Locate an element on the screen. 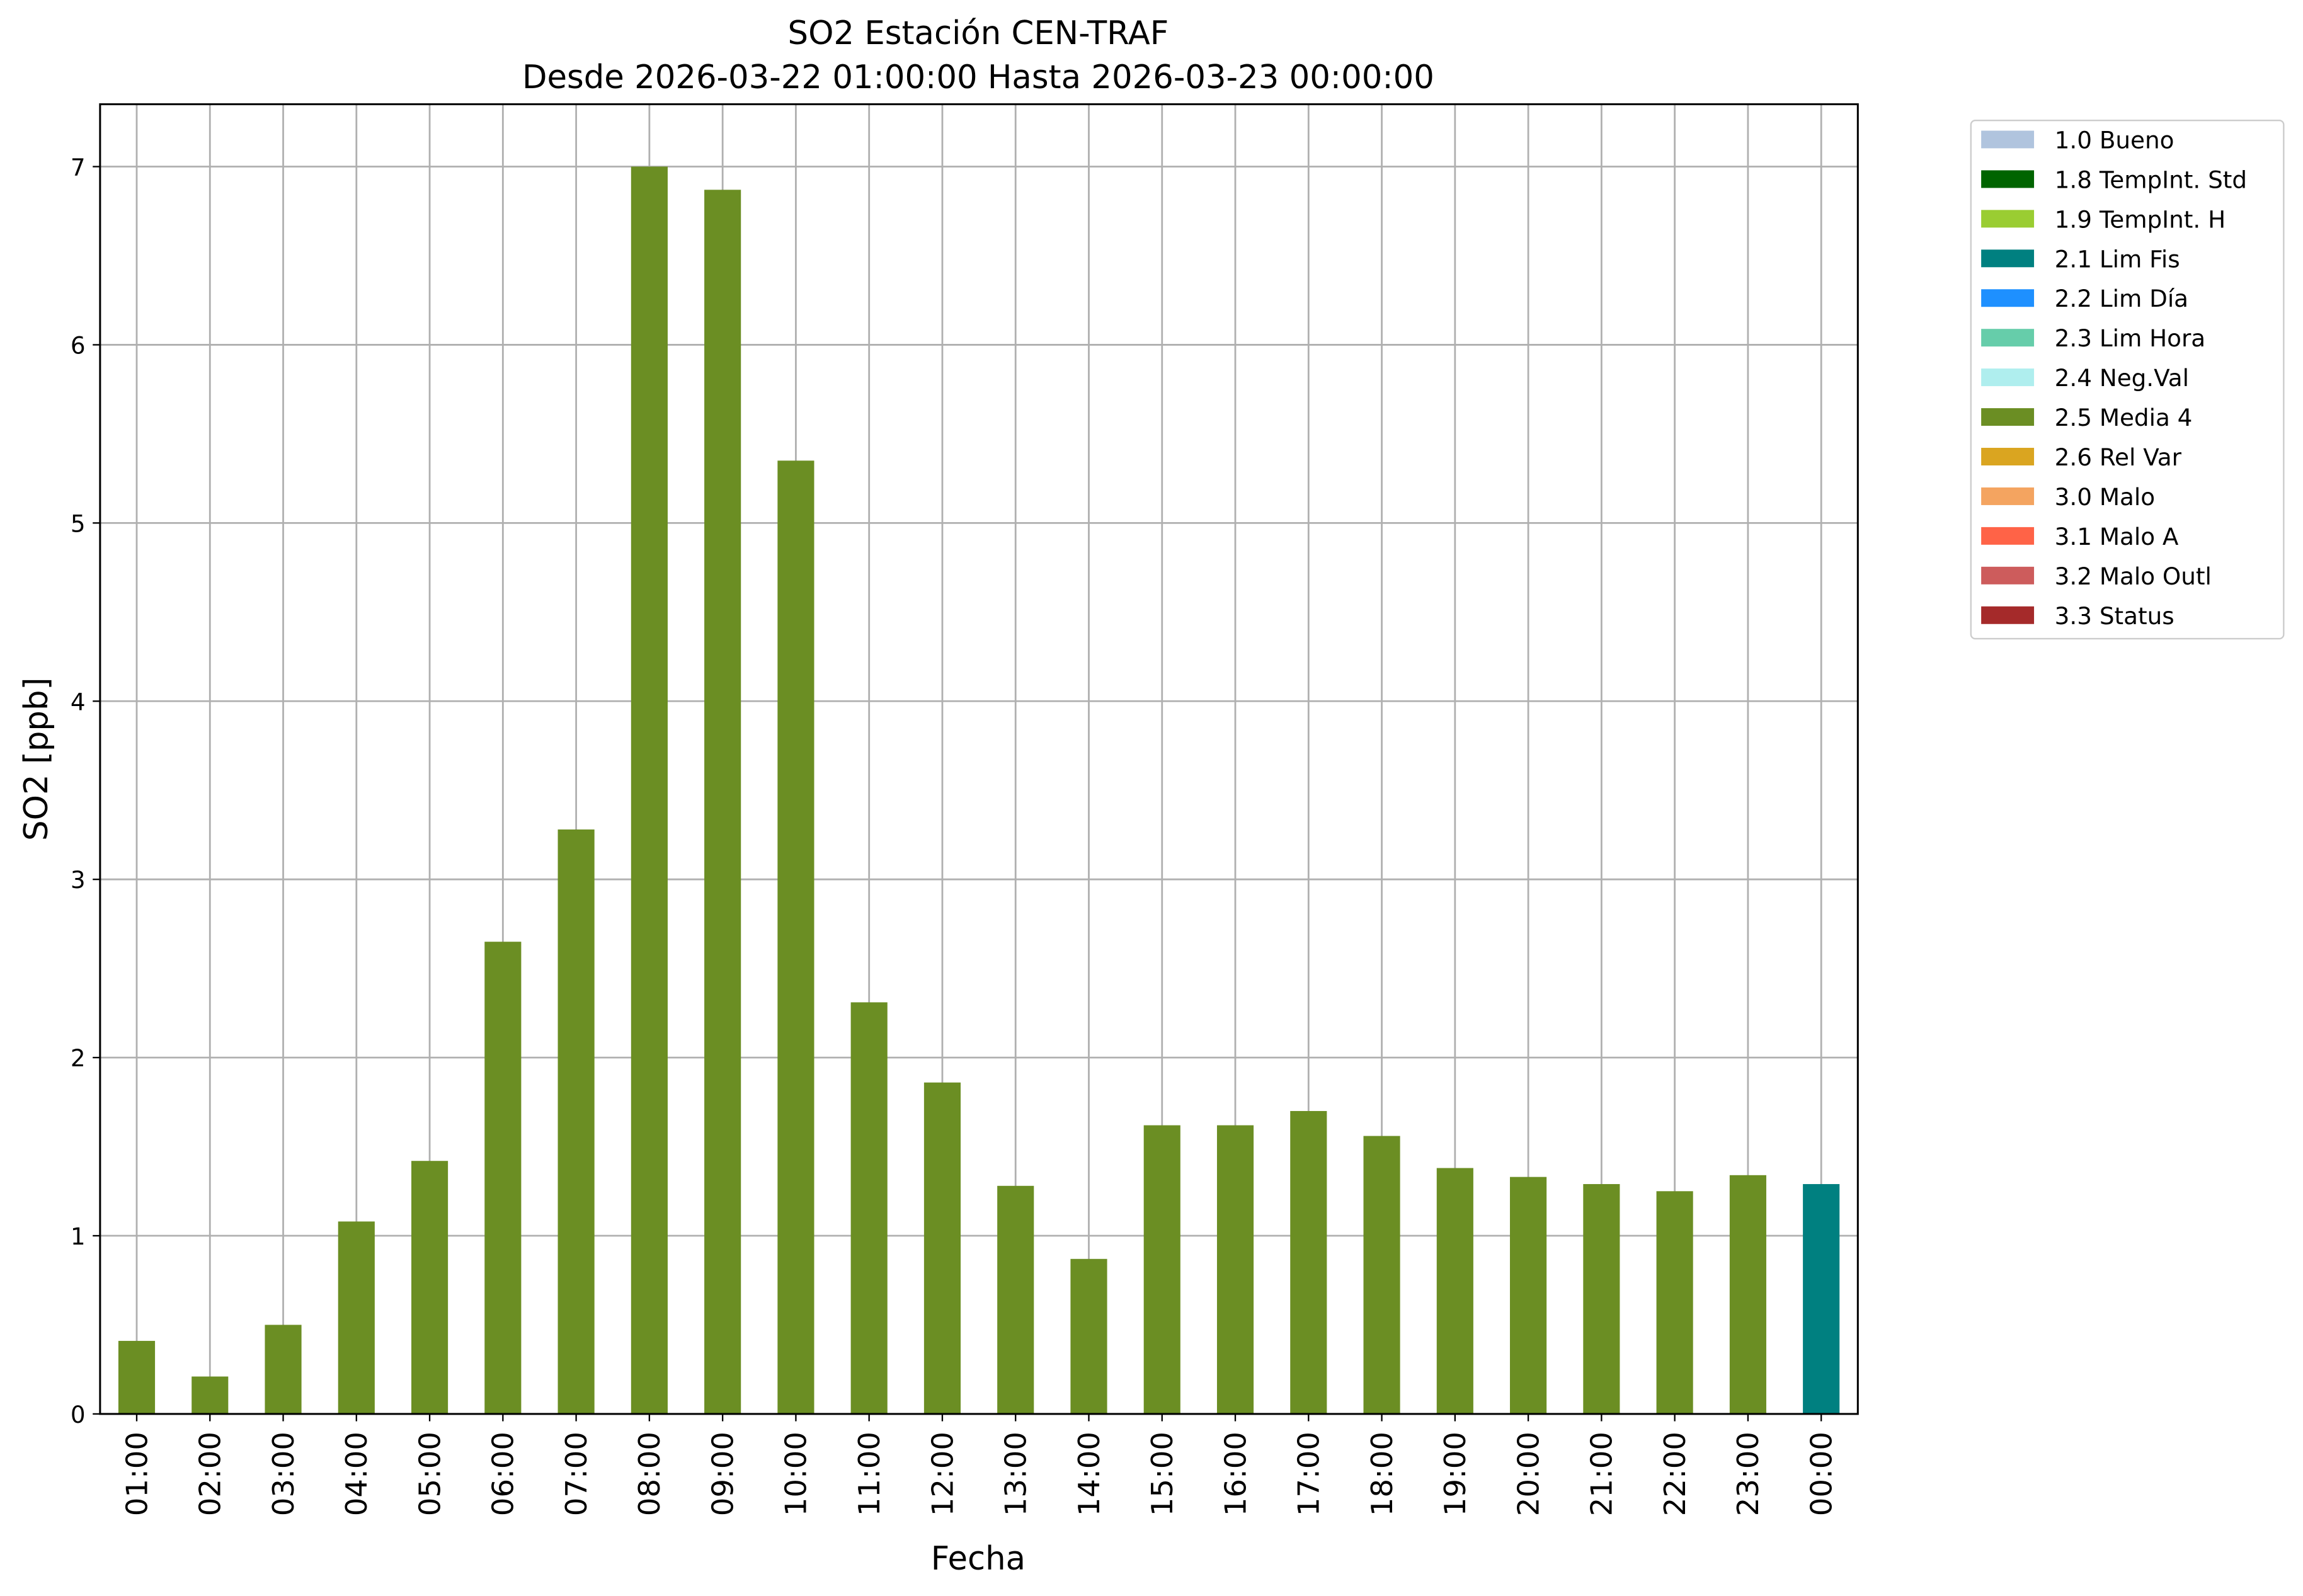 The width and height of the screenshot is (2303, 1596). y-tick-label: 6 is located at coordinates (79, 345).